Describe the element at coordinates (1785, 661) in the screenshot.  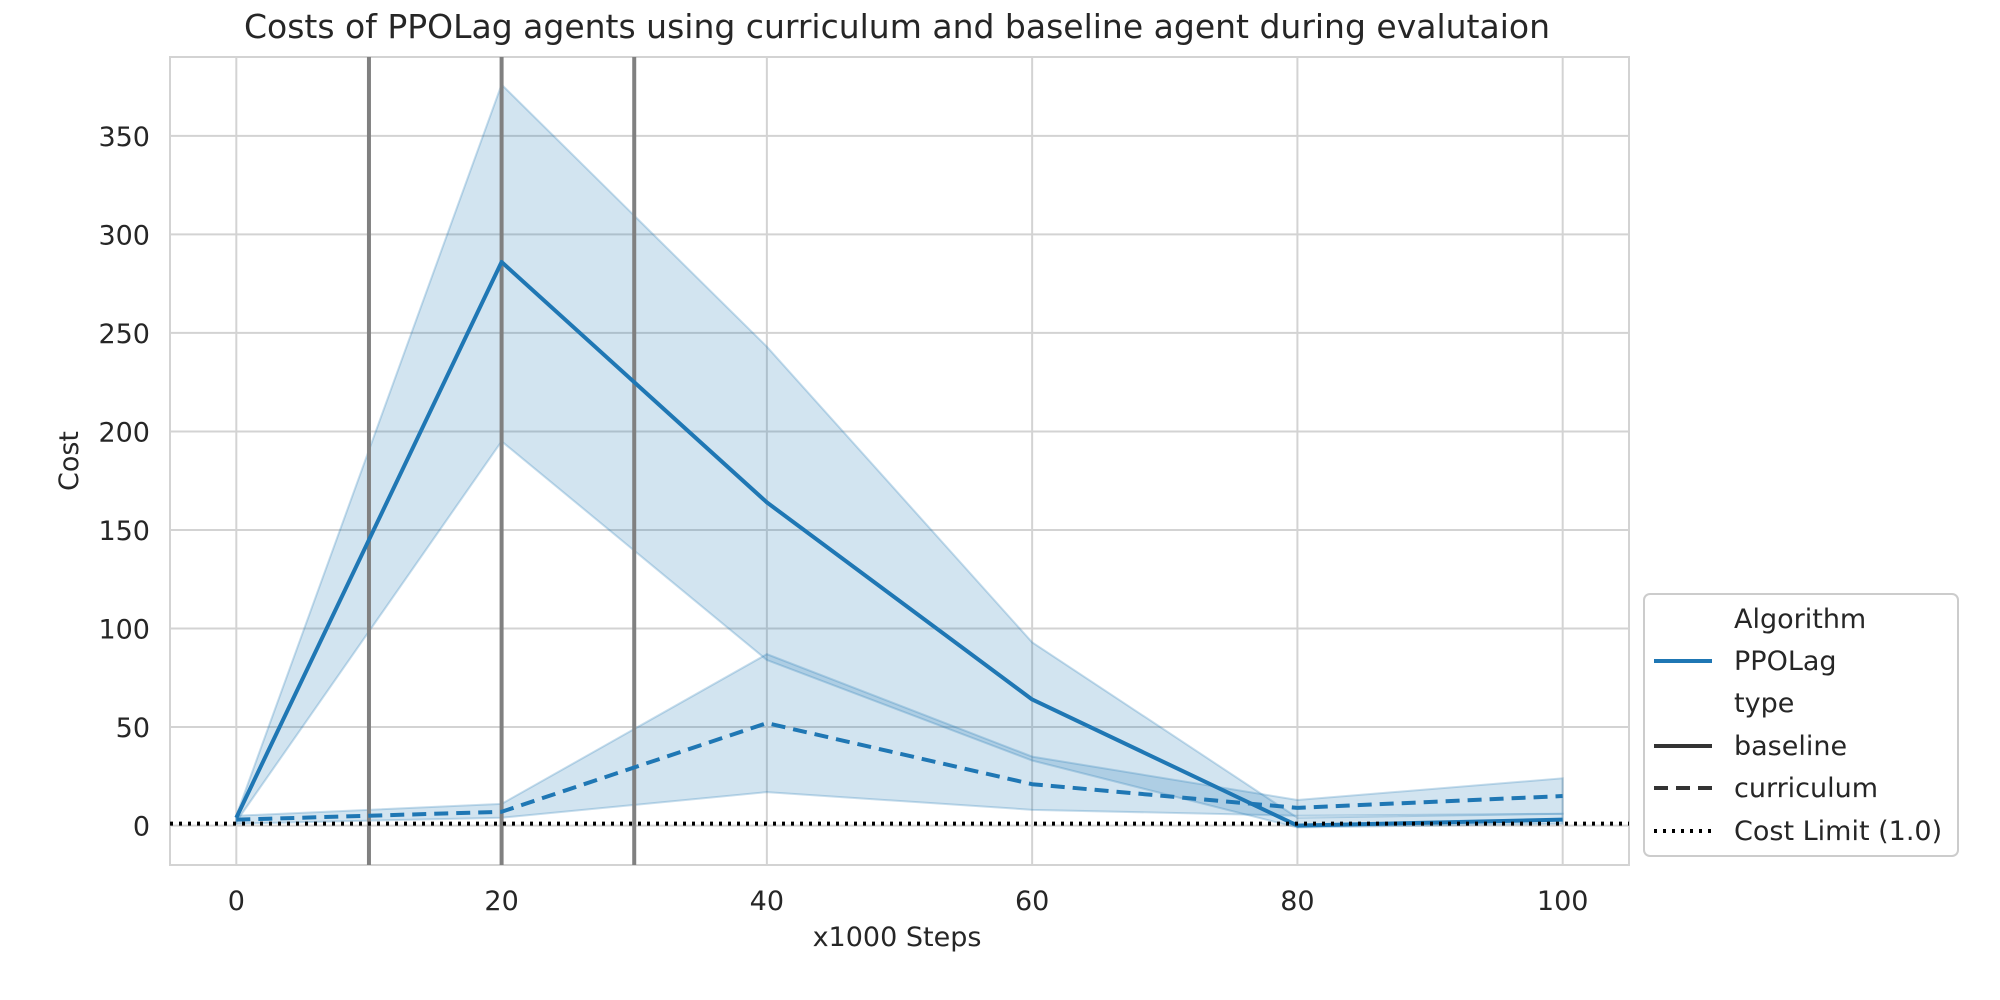
I see `legend-entry-ppolag: PPOLag` at that location.